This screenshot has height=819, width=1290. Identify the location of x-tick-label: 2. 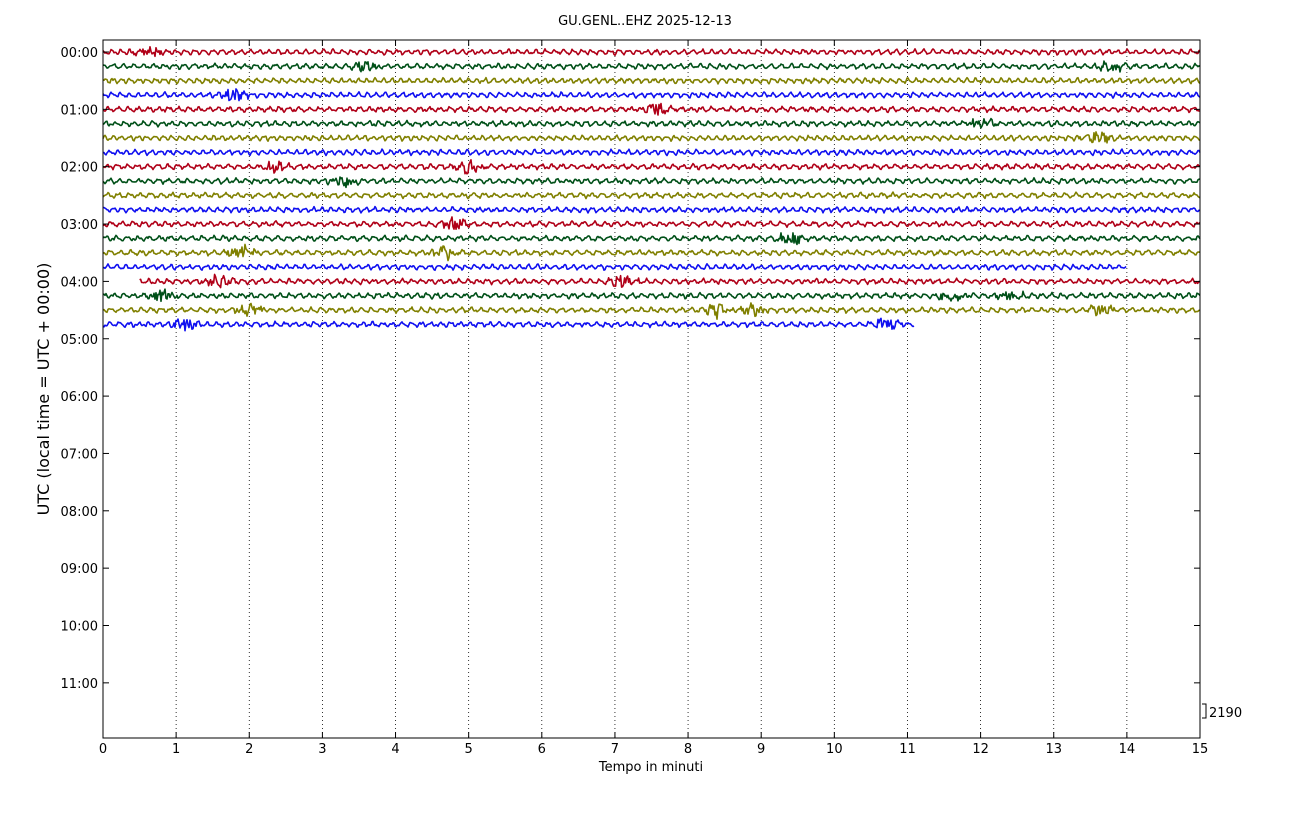
(249, 749).